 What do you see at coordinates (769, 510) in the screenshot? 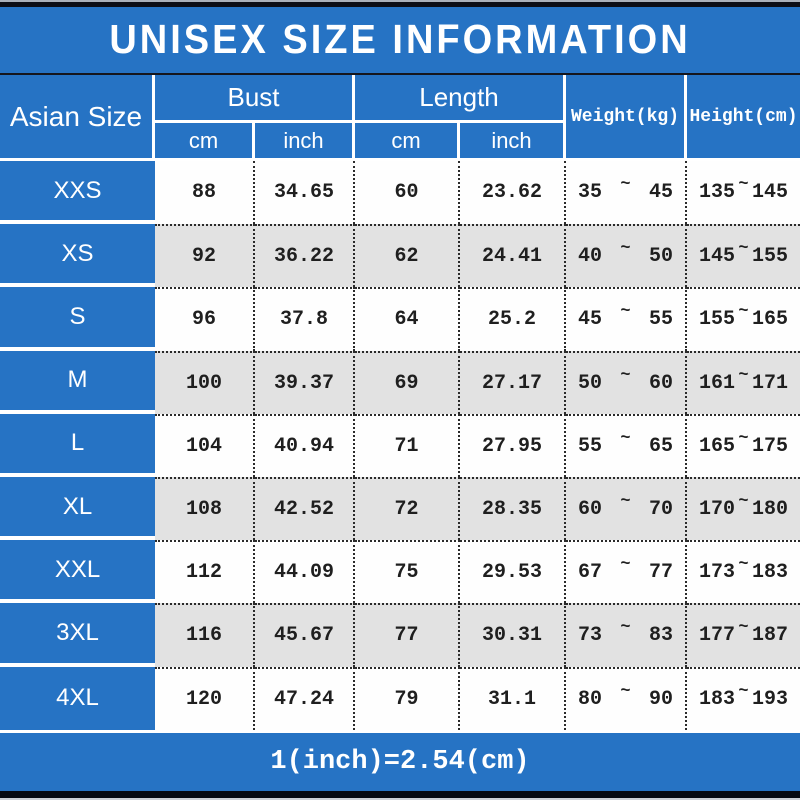
I see `height-max: 180` at bounding box center [769, 510].